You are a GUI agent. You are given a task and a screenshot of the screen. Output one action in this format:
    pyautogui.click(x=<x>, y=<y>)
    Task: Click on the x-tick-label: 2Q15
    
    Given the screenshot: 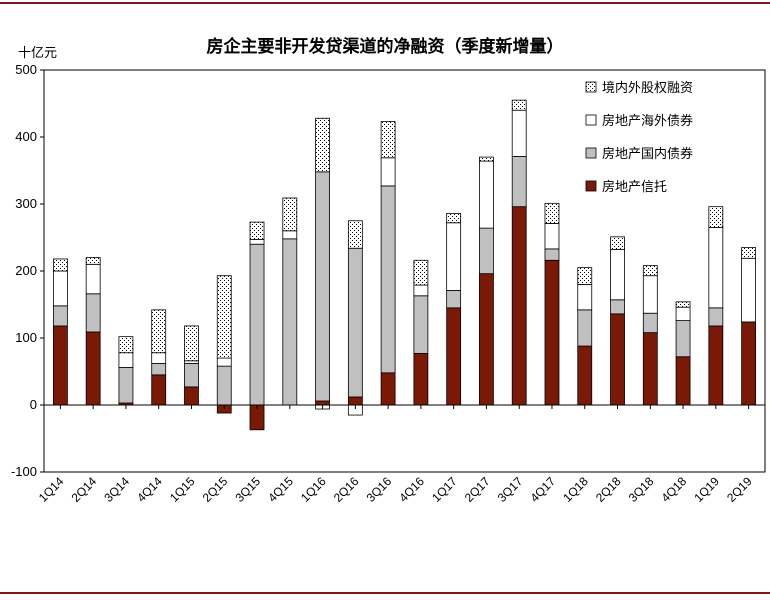 What is the action you would take?
    pyautogui.click(x=215, y=489)
    